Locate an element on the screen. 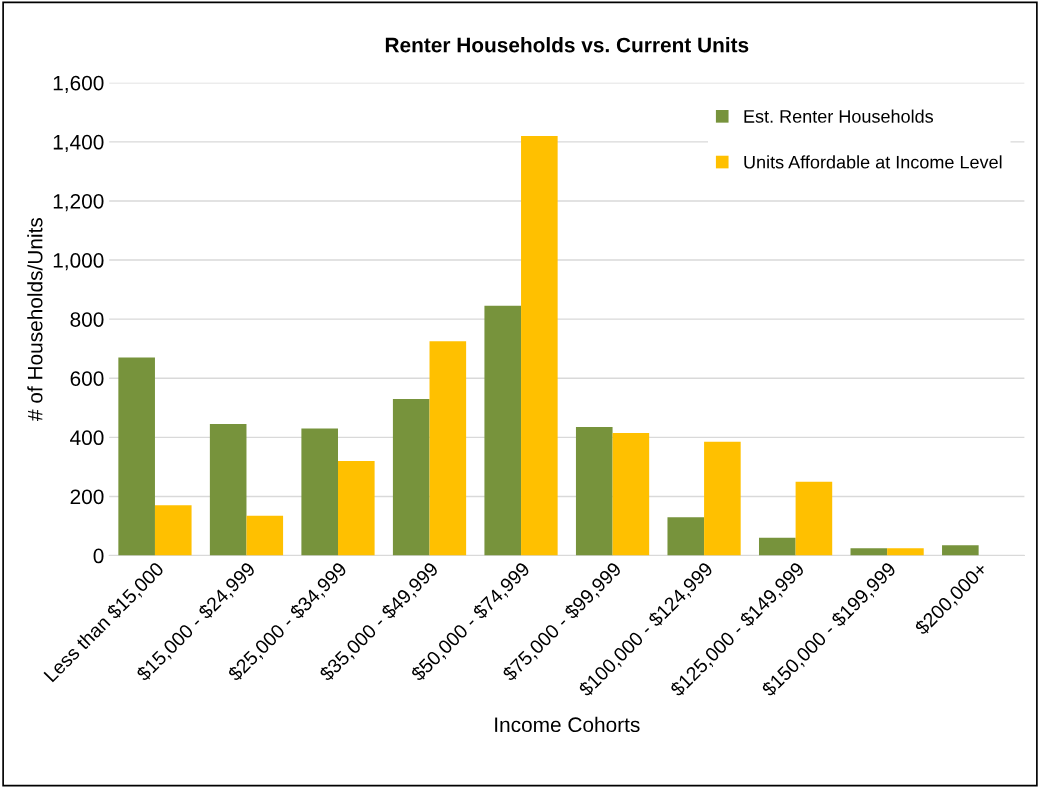  y-tick-label: 1,000 is located at coordinates (78, 262).